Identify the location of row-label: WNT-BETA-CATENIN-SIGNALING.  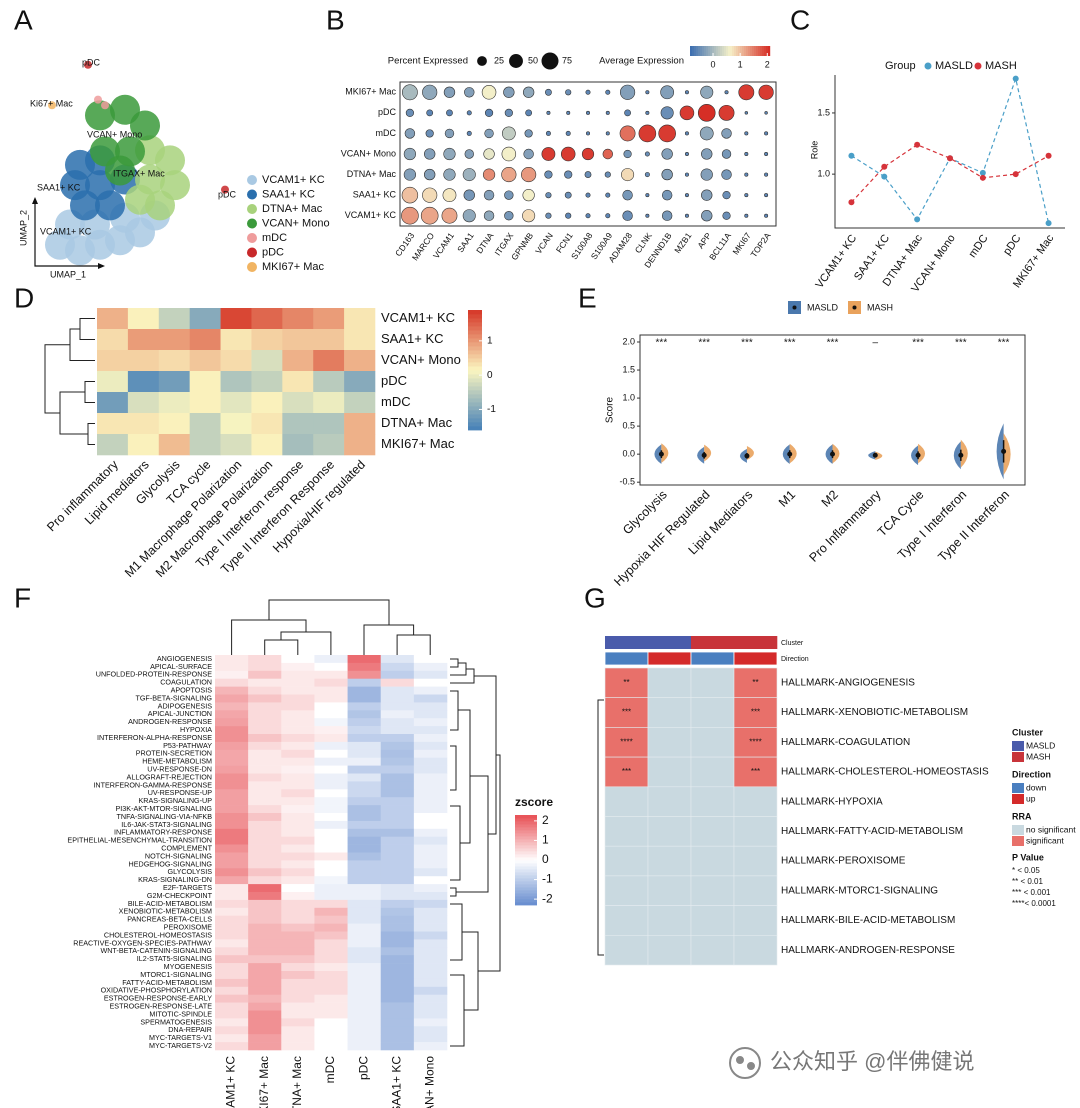
(156, 950).